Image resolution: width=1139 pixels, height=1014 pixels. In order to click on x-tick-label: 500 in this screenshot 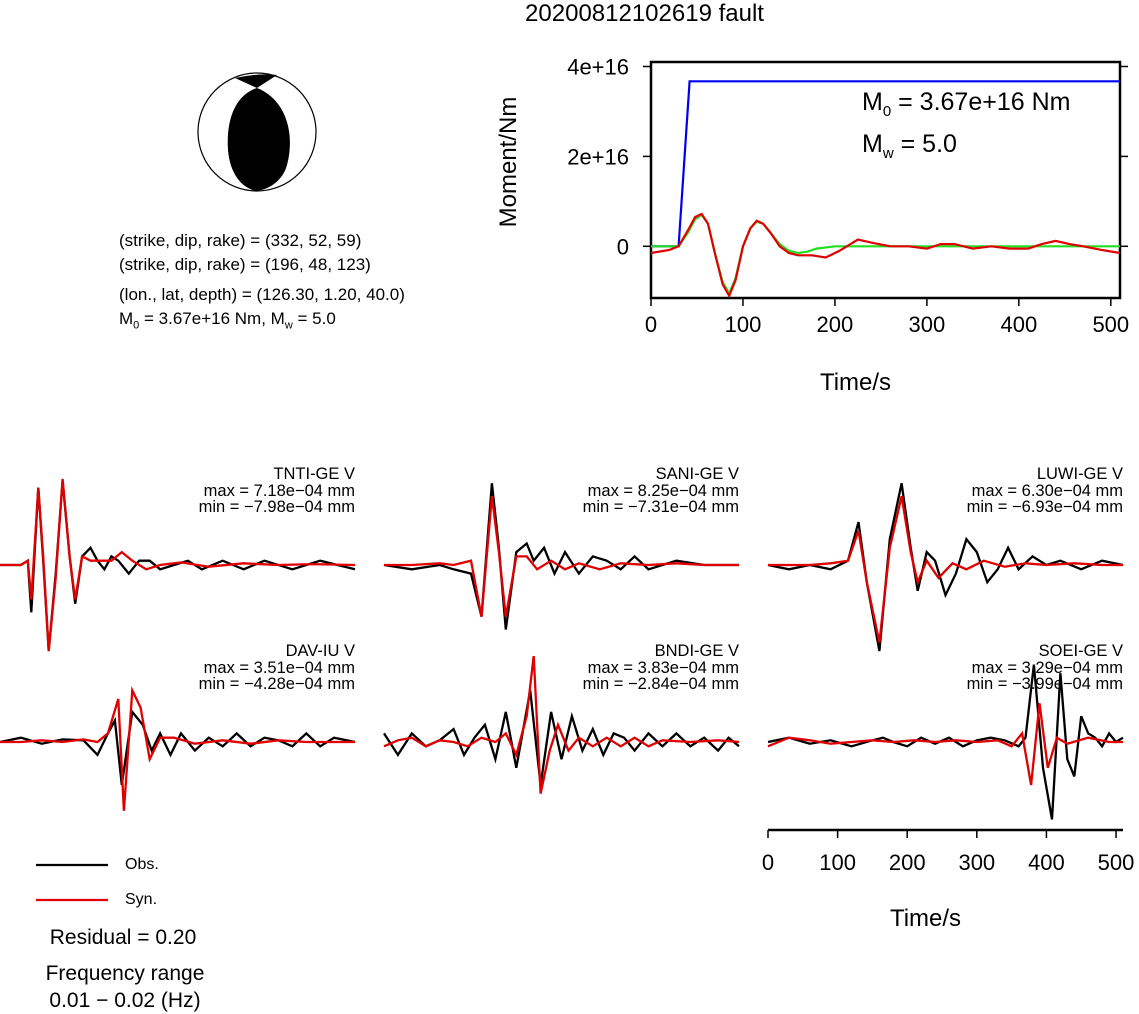, I will do `click(1110, 324)`.